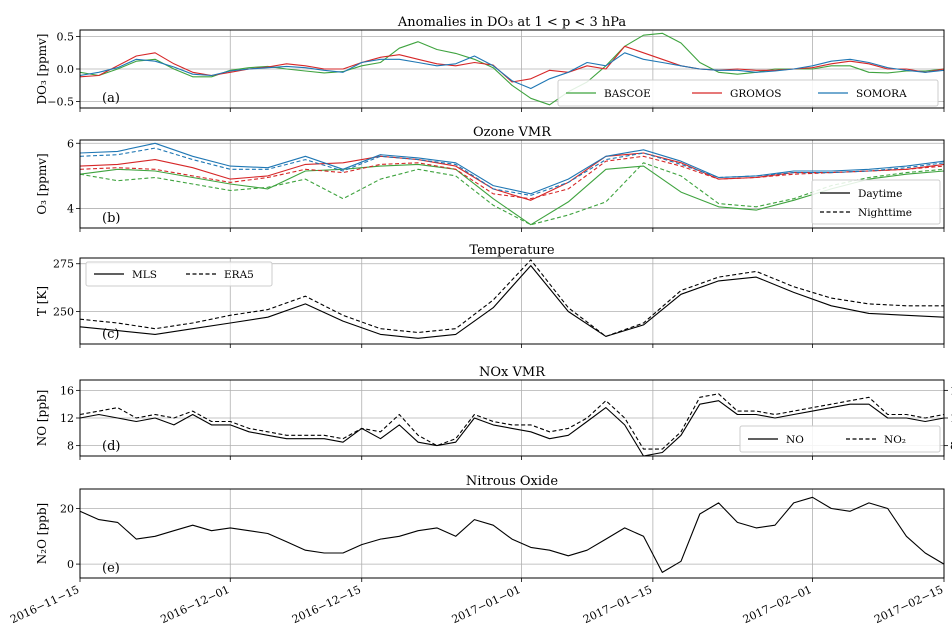 The width and height of the screenshot is (952, 632). What do you see at coordinates (512, 22) in the screenshot?
I see `panel-title: Anomalies in DO₃ at 1 < p < 3 hPa` at bounding box center [512, 22].